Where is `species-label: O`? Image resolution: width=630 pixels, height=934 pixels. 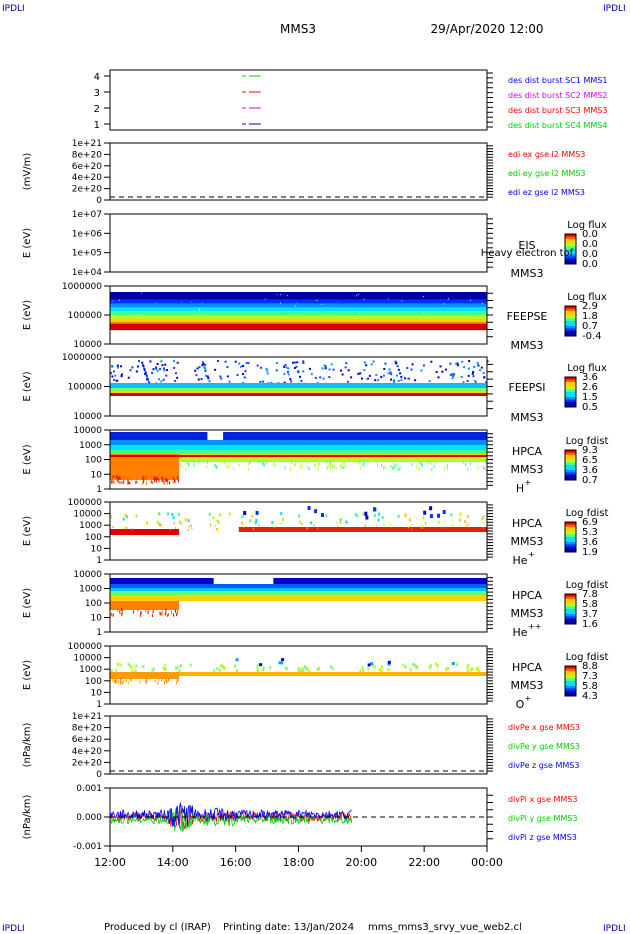
species-label: O is located at coordinates (520, 704).